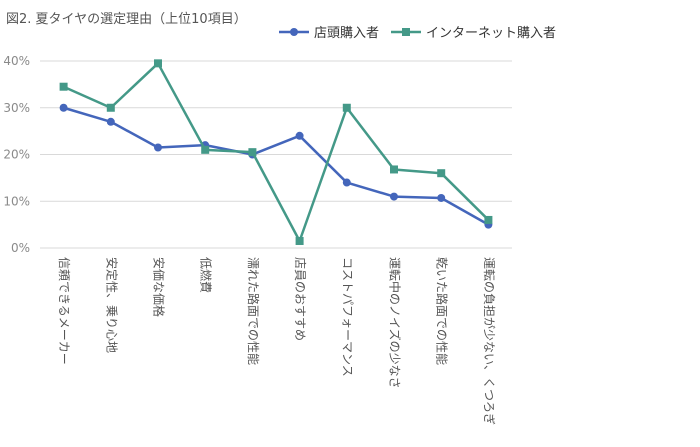  What do you see at coordinates (491, 33) in the screenshot?
I see `legend-label-series-2: インターネット購入者` at bounding box center [491, 33].